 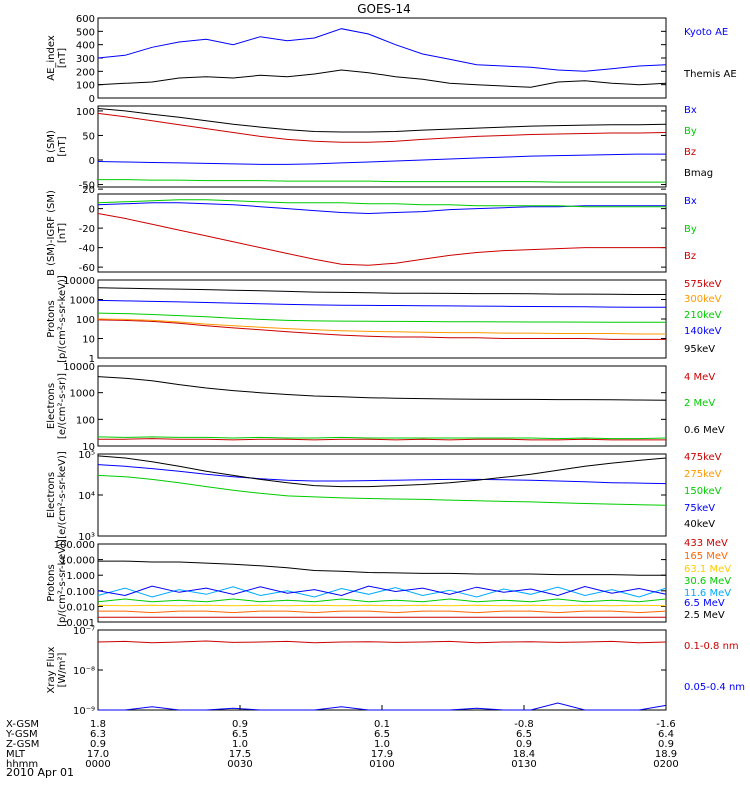 What do you see at coordinates (40, 772) in the screenshot?
I see `date-label: 2010 Apr 01` at bounding box center [40, 772].